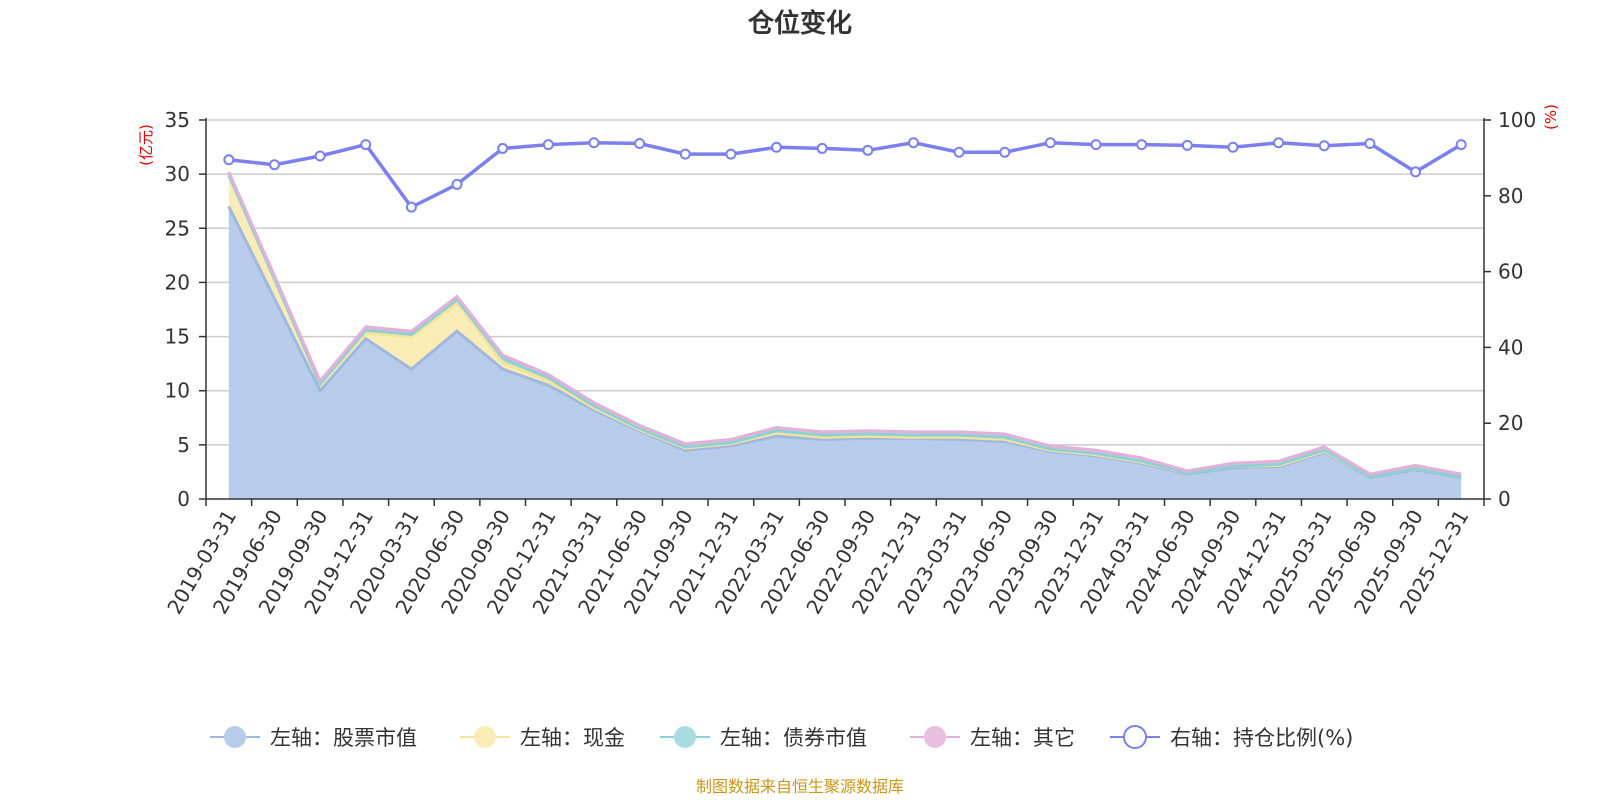  Describe the element at coordinates (800, 786) in the screenshot. I see `source-note: 制图数据来自恒生聚源数据库` at that location.